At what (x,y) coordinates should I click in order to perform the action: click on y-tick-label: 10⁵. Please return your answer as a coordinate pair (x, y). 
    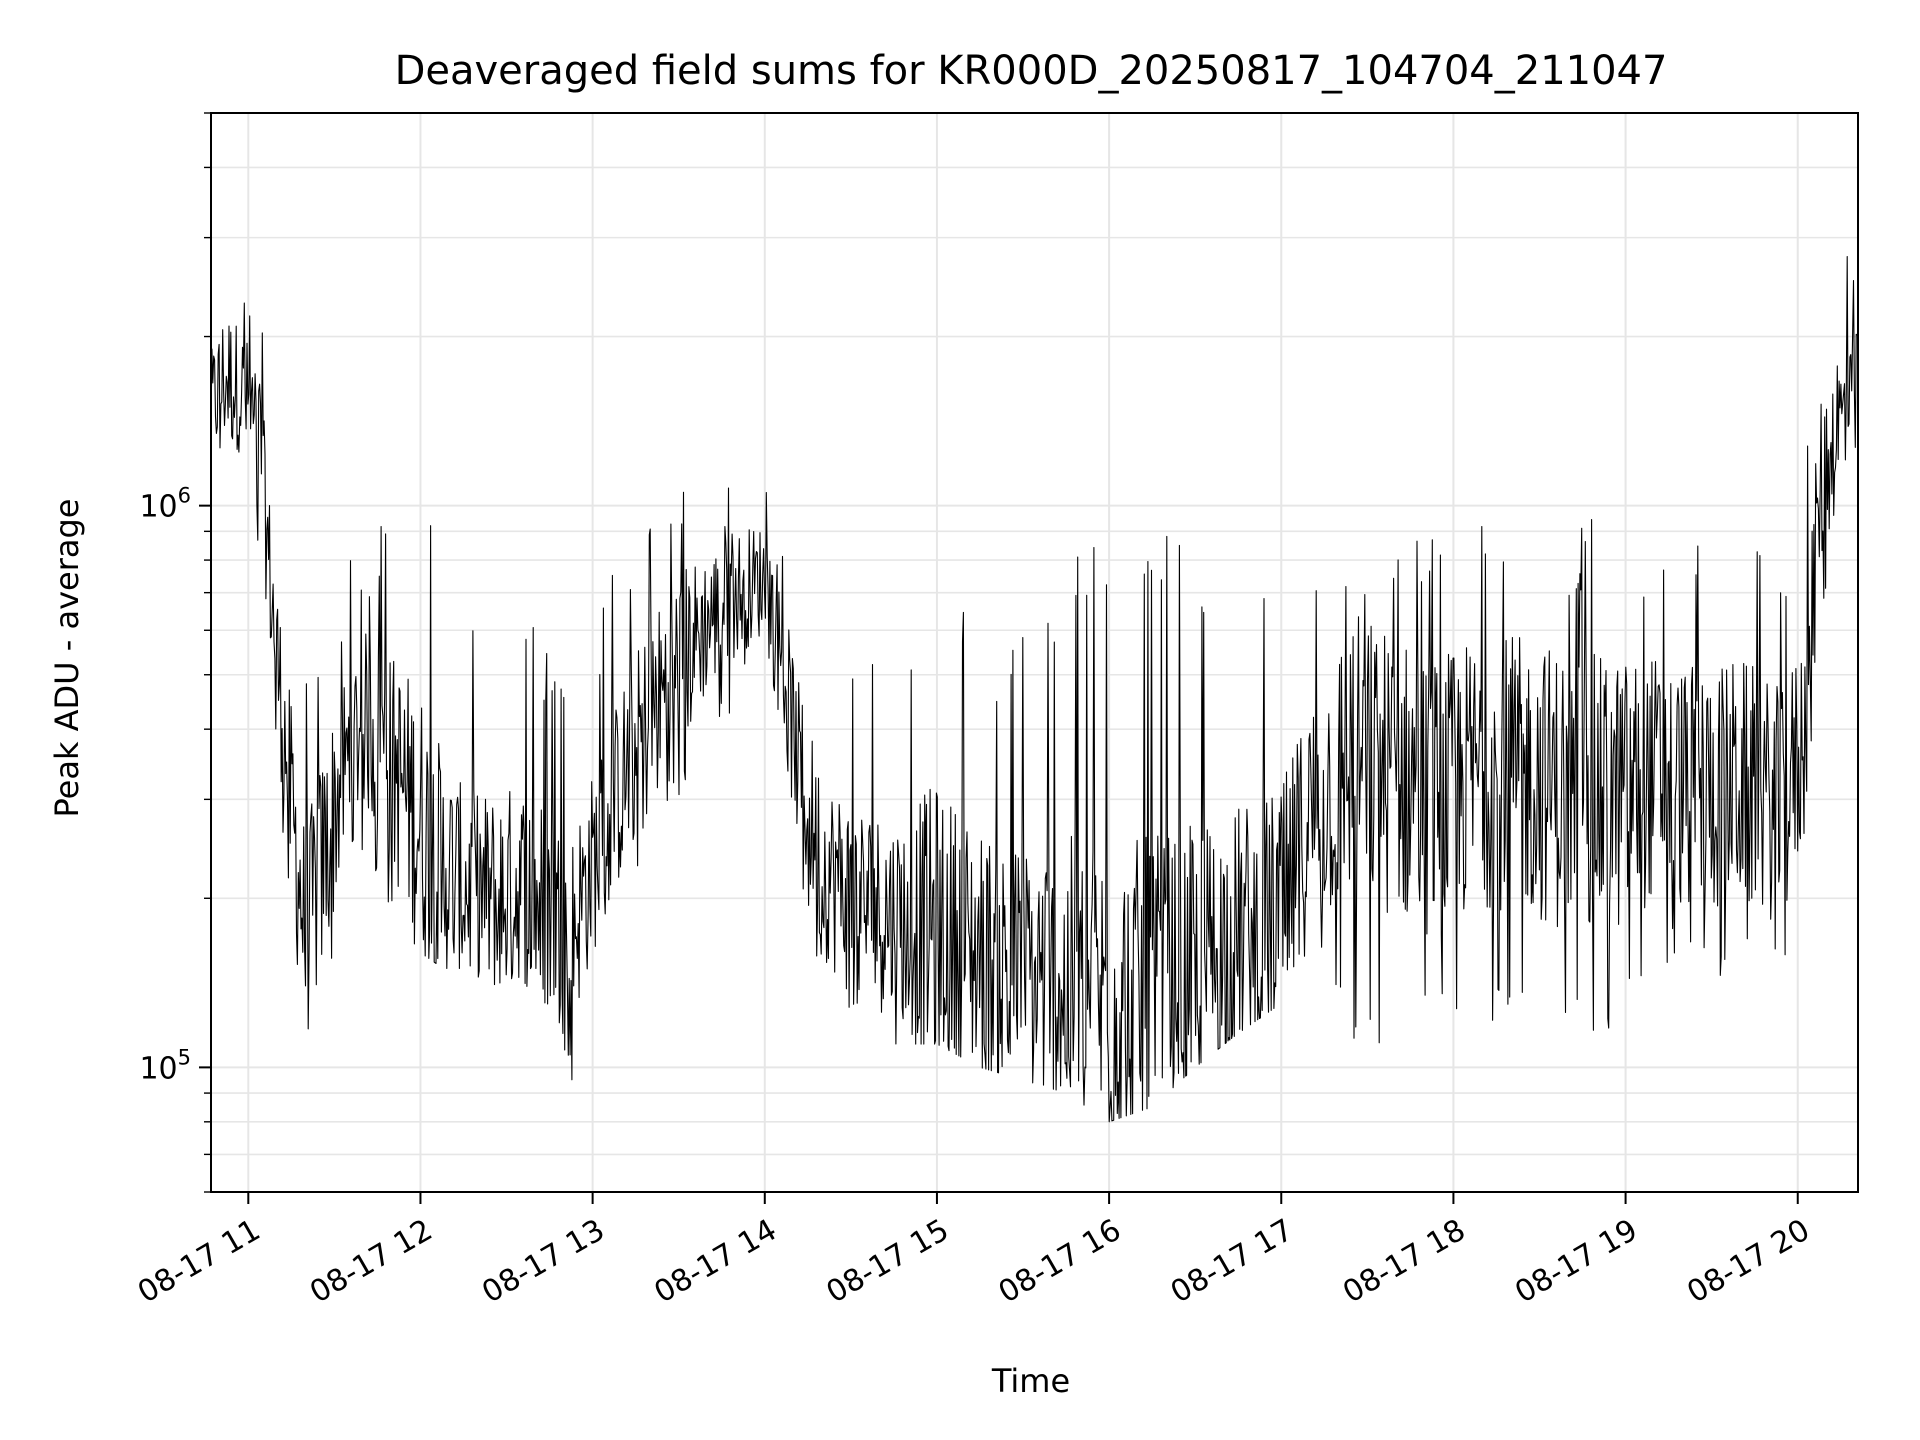
    Looking at the image, I should click on (165, 1065).